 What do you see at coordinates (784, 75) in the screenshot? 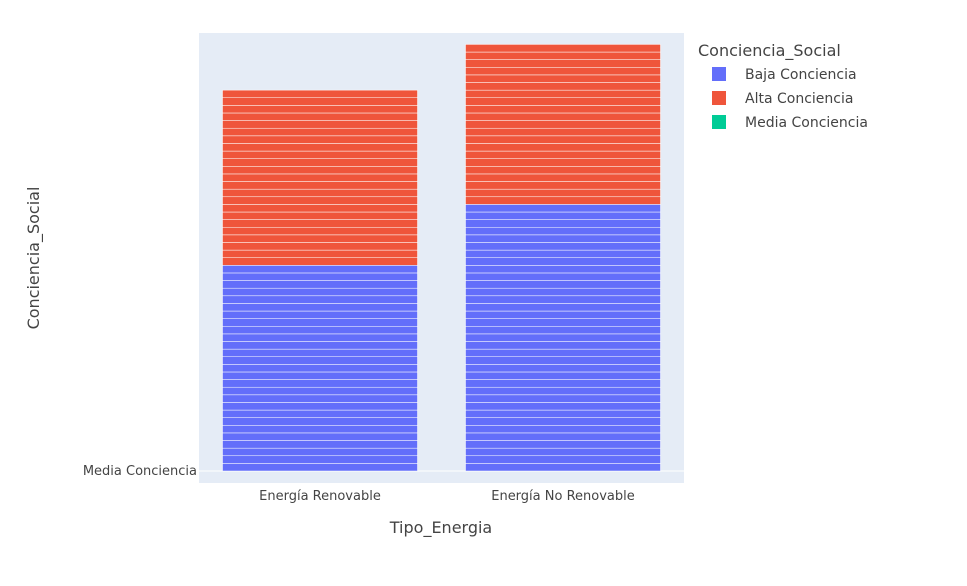
I see `legend-item: Baja Conciencia` at bounding box center [784, 75].